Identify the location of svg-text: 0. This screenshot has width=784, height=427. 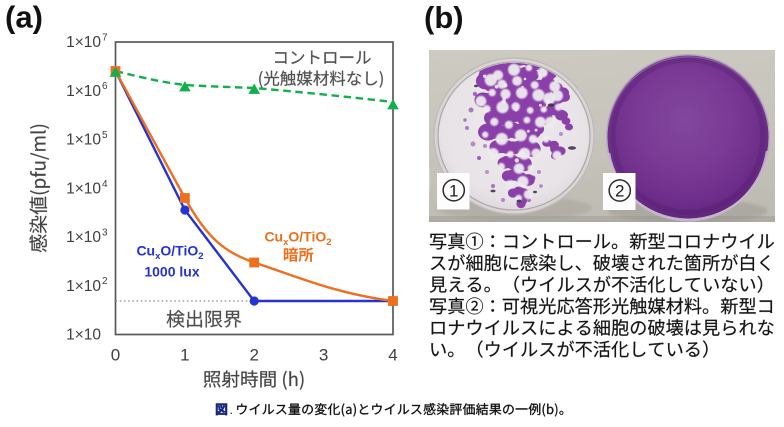
(115, 355).